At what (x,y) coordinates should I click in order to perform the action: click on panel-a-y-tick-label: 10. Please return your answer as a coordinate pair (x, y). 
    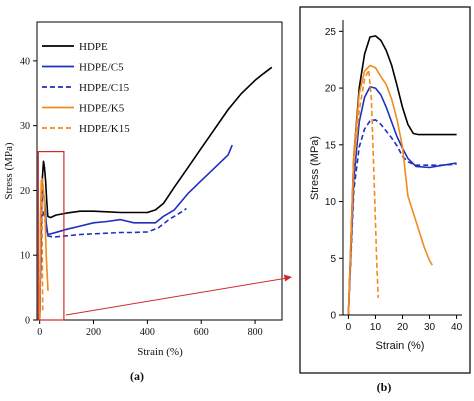
    Looking at the image, I should click on (25, 256).